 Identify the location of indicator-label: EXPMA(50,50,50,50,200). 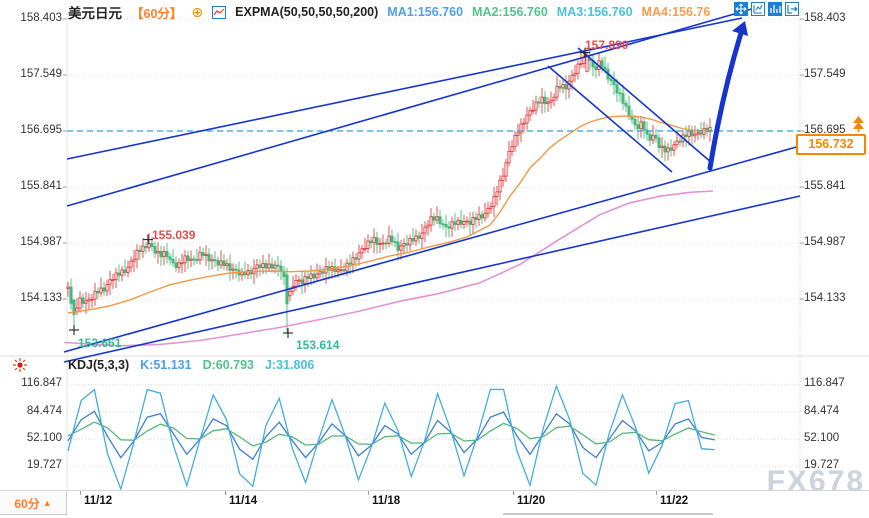
(307, 12).